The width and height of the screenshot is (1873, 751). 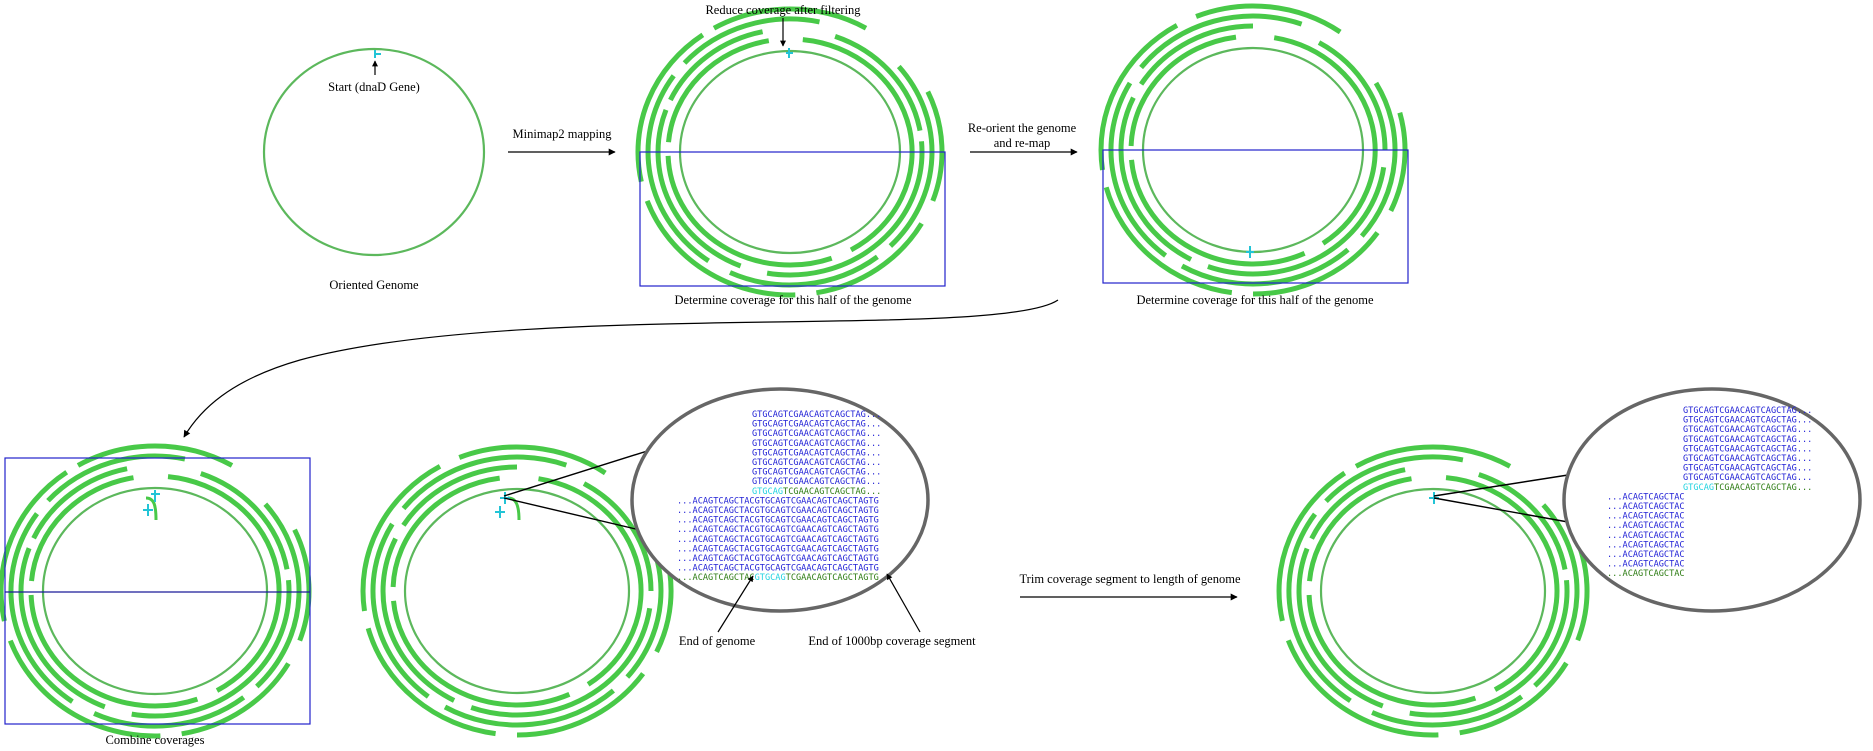 I want to click on panel-combined: Combine coverages, so click(x=156, y=595).